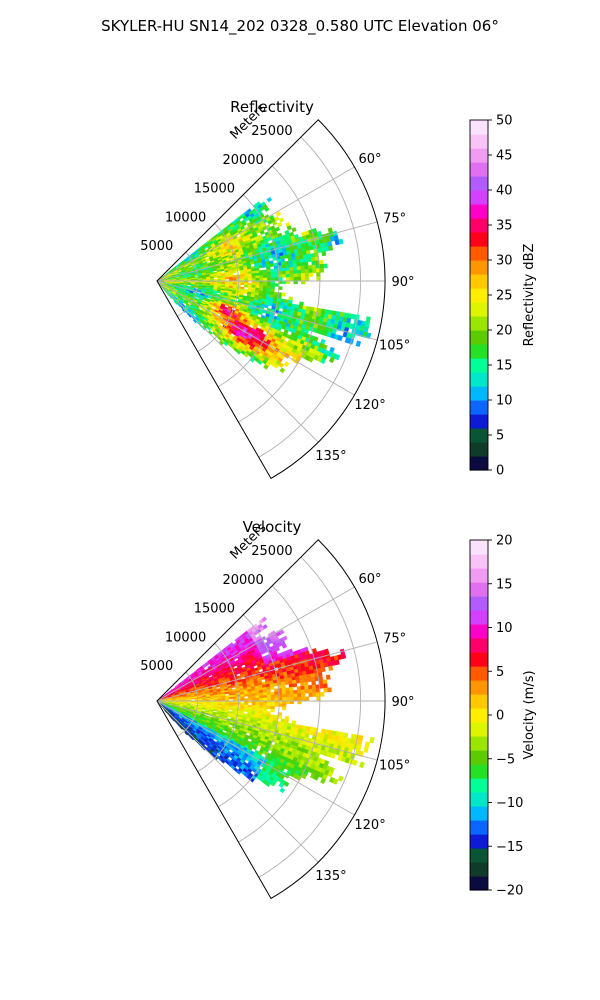  Describe the element at coordinates (504, 191) in the screenshot. I see `colorbar-tick-label: 40` at that location.